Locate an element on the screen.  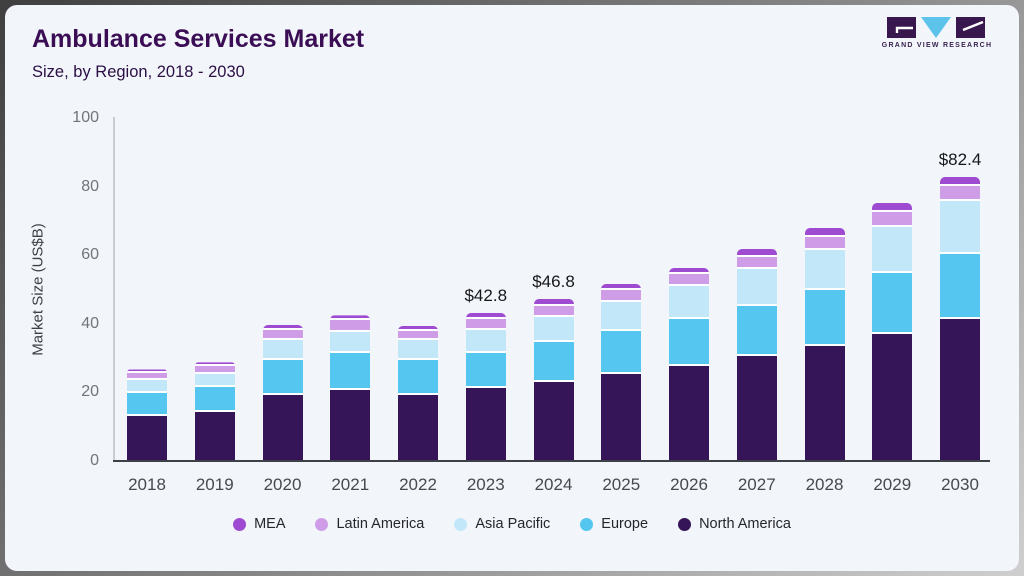
bar-segment-asia-pacific-2028 is located at coordinates (824, 270).